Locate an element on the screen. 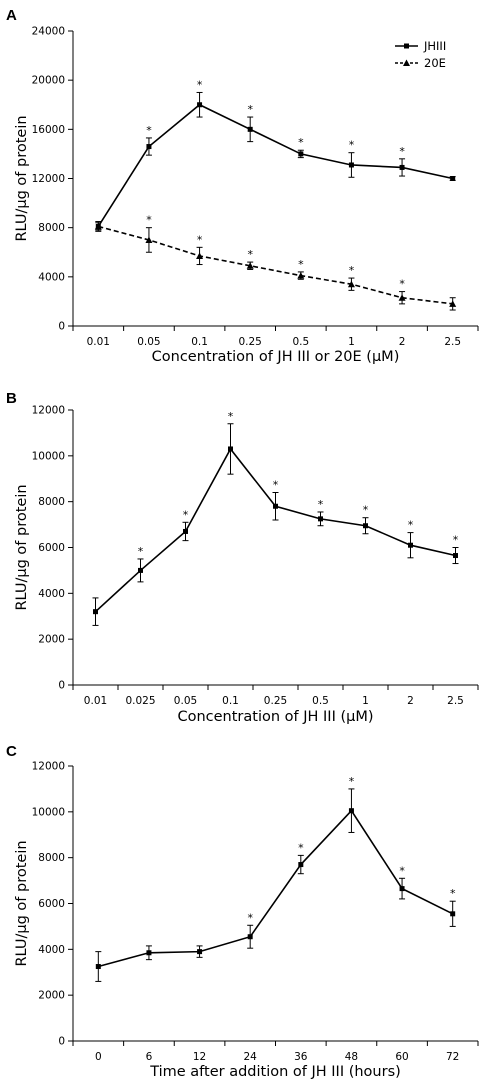 The image size is (485, 1086). x-axis-title: Concentration of JH III (μM) is located at coordinates (275, 717).